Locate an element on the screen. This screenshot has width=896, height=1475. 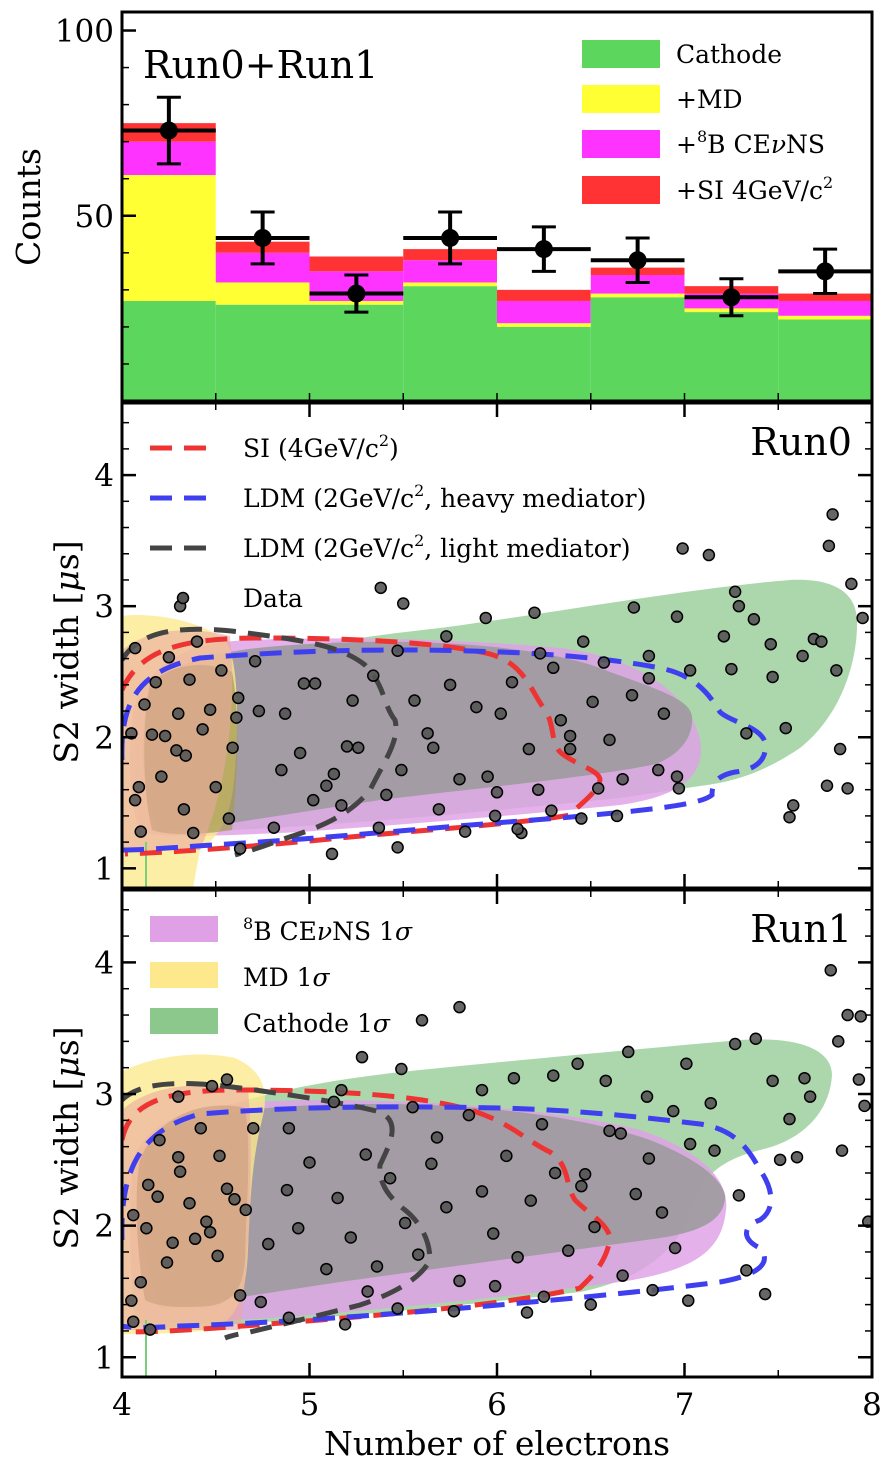
run1-xtick-label-5: 5 is located at coordinates (310, 1405).